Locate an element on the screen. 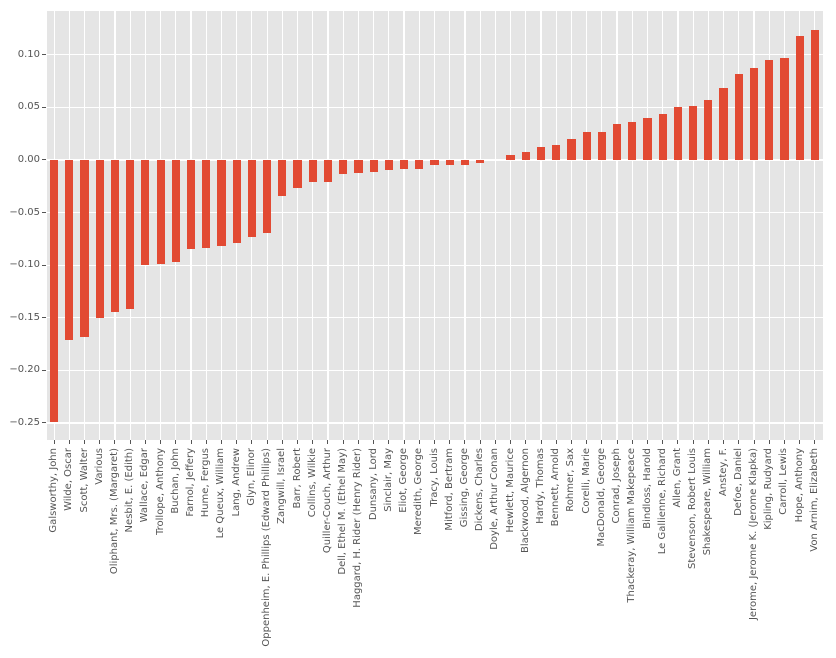 Image resolution: width=836 pixels, height=658 pixels. x-tick-label: Oppenheim, E. Phillips (Edward Phillips) is located at coordinates (267, 547).